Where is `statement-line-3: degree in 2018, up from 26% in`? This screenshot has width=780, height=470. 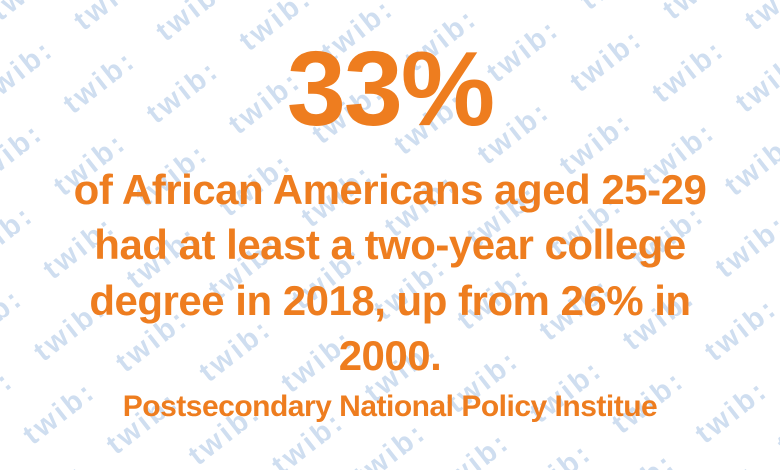
statement-line-3: degree in 2018, up from 26% in is located at coordinates (390, 300).